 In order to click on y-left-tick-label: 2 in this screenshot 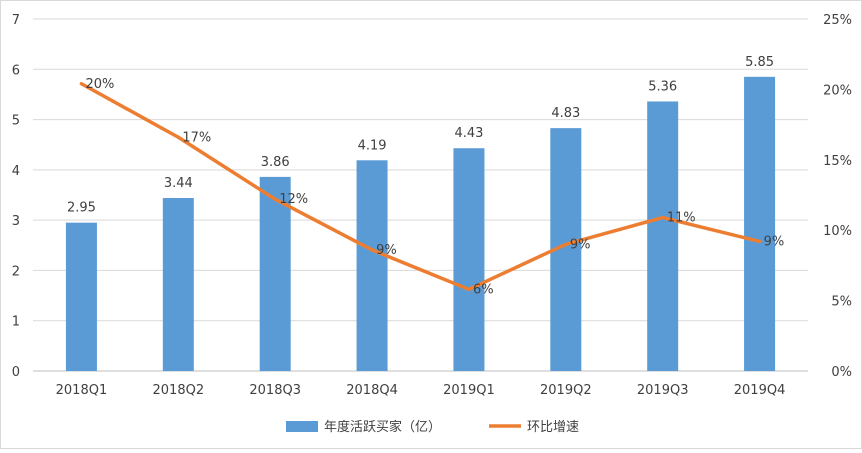, I will do `click(16, 271)`.